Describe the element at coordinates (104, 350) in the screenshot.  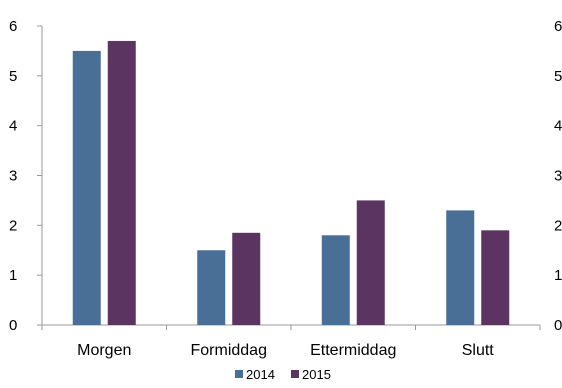
I see `x-category-label: Morgen` at that location.